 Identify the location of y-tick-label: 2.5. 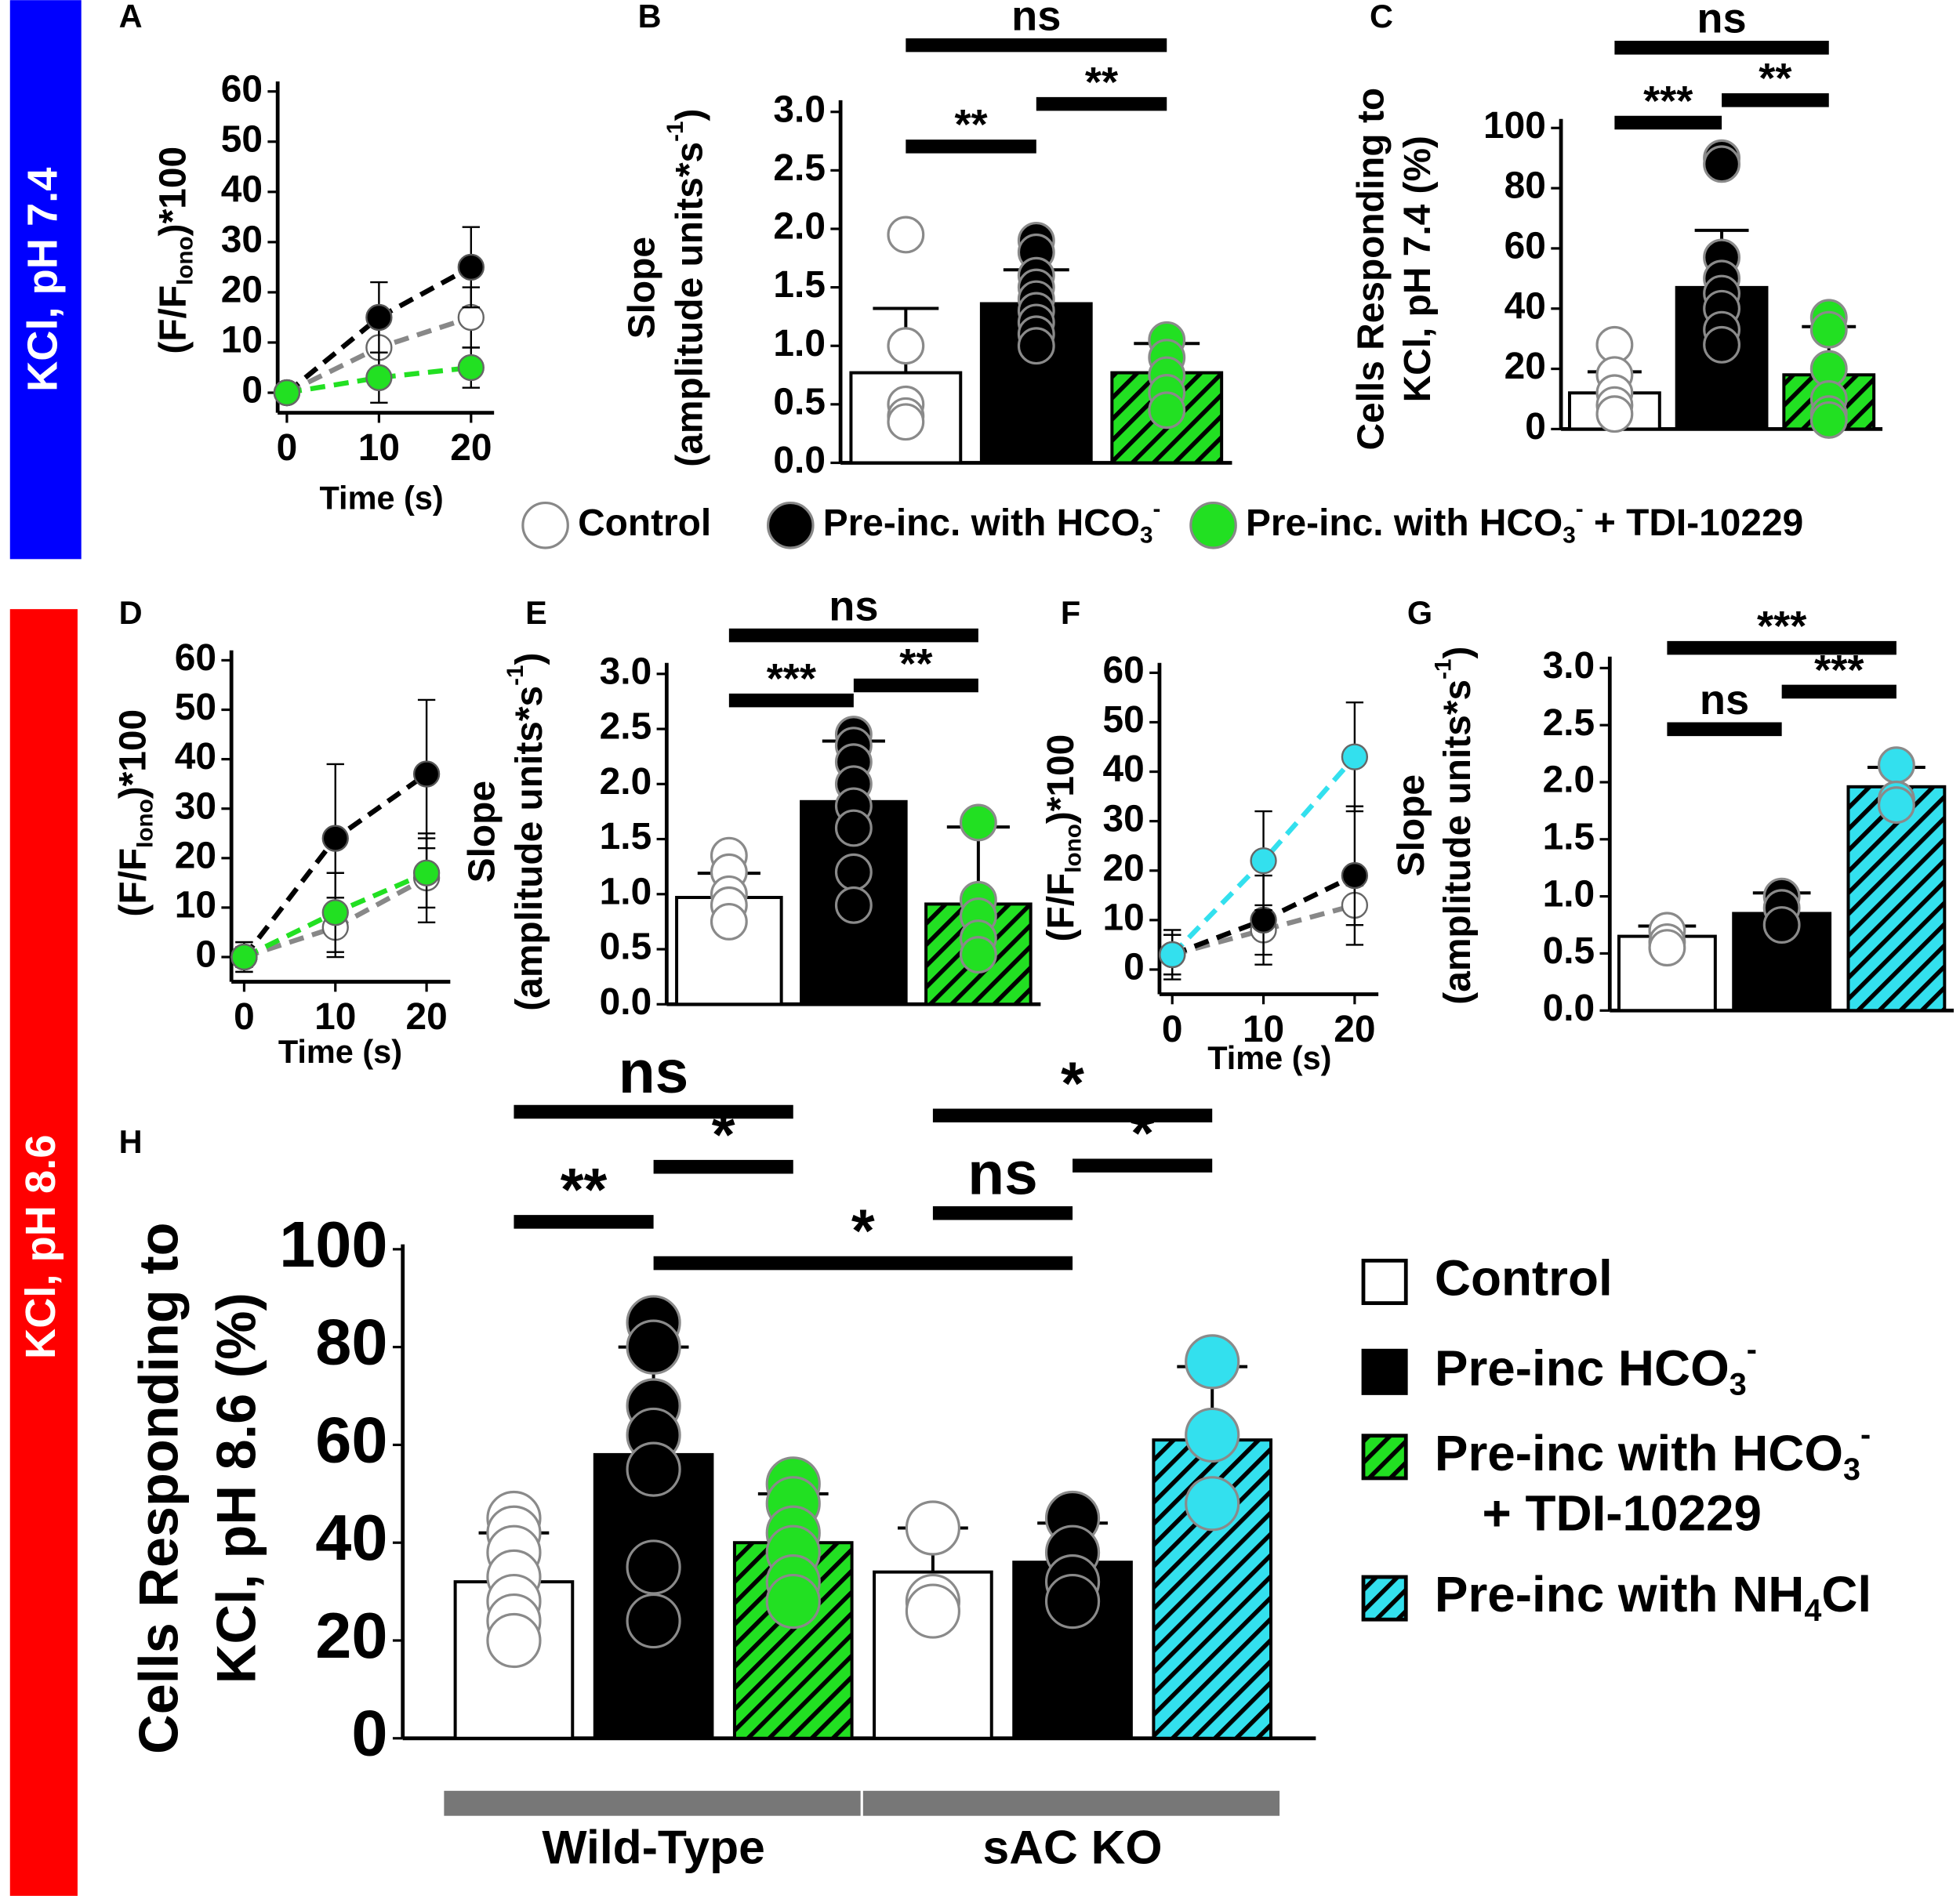
(1569, 723).